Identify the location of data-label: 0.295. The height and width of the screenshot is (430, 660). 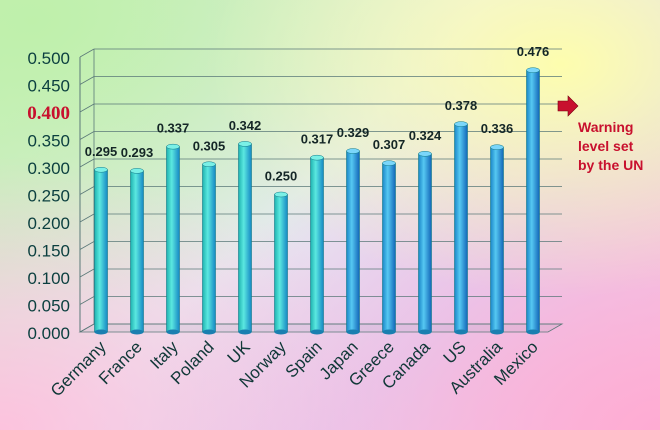
(101, 151).